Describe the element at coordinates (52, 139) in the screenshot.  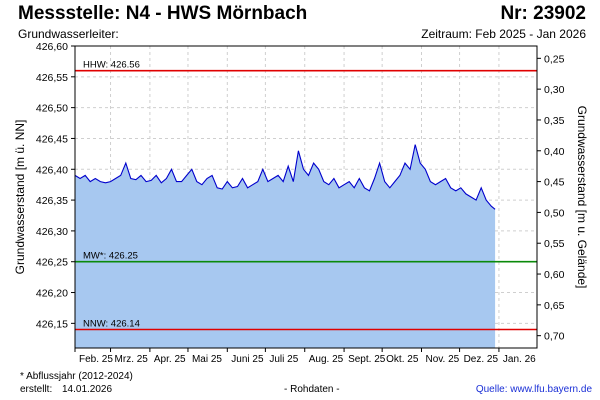
I see `y-tick-label: 426,45` at that location.